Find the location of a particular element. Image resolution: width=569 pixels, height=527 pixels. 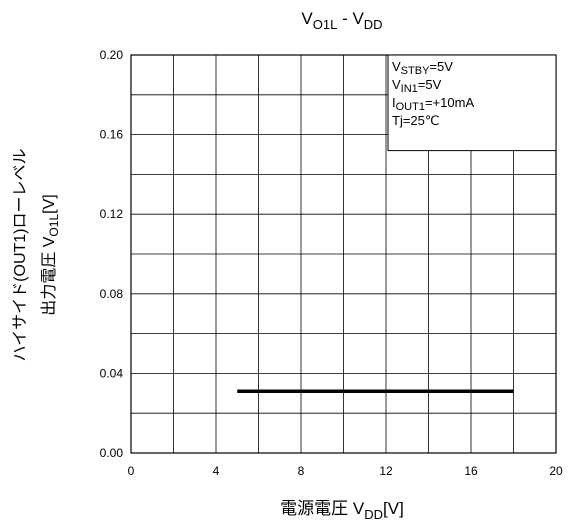

y-axis-label-line2: 出力電圧 VO1L[V] is located at coordinates (50, 254).